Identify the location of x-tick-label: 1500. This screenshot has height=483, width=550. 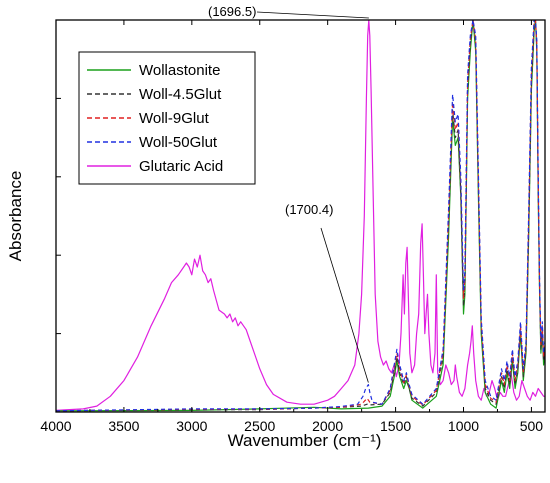
(395, 426).